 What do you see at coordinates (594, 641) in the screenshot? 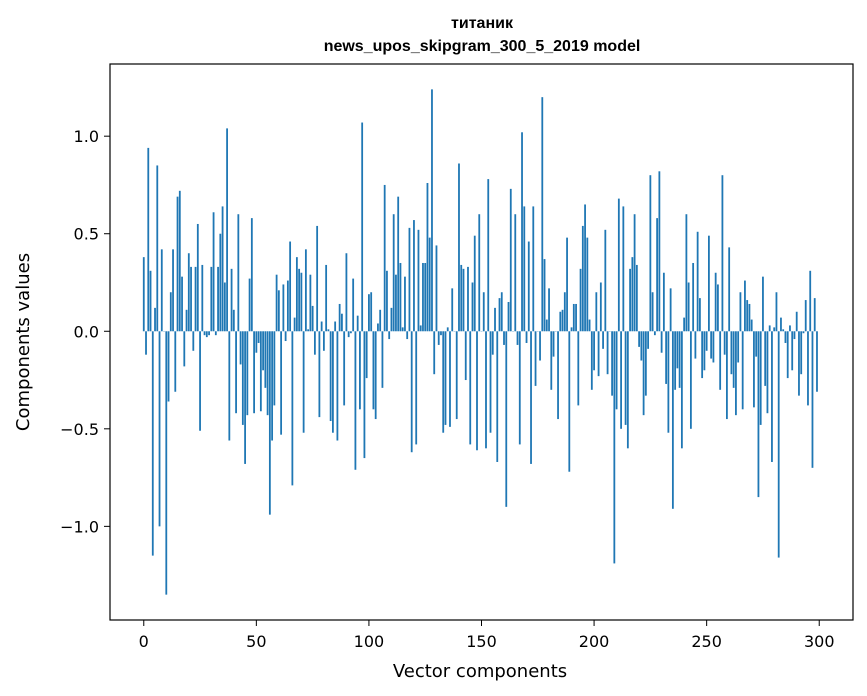
I see `x-tick-label: 200` at bounding box center [594, 641].